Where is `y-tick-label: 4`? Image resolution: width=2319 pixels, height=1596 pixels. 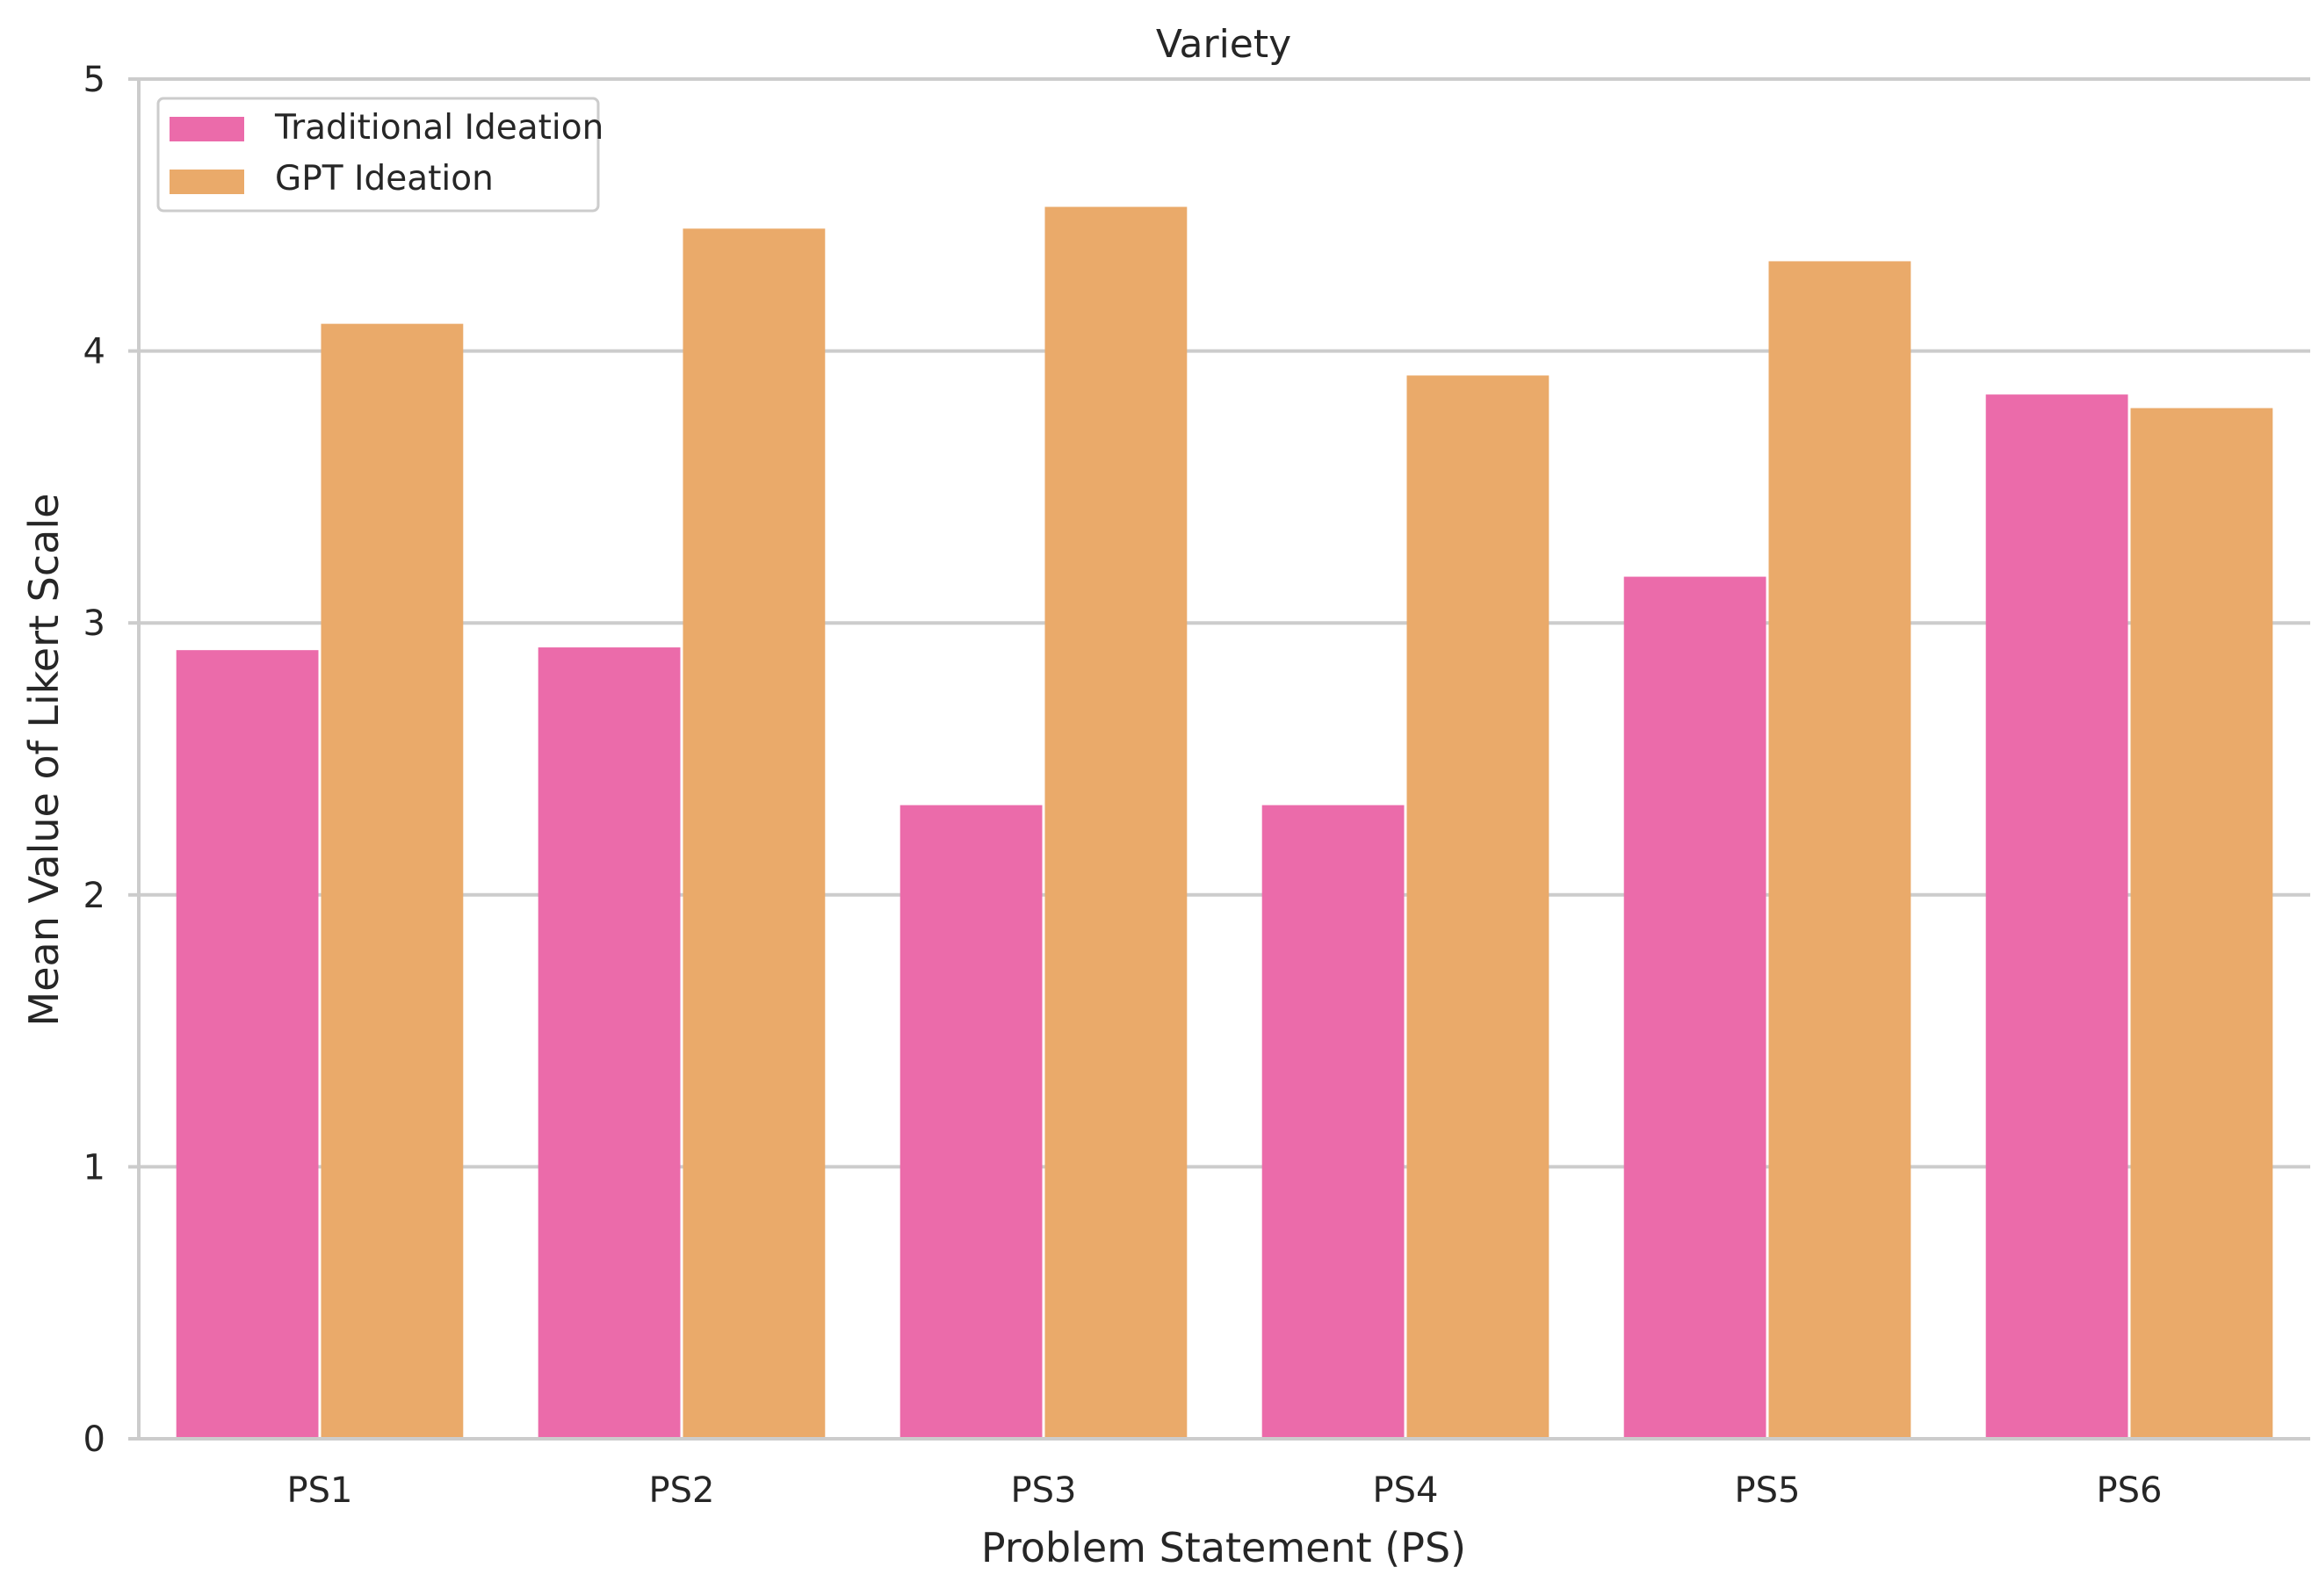
y-tick-label: 4 is located at coordinates (94, 352).